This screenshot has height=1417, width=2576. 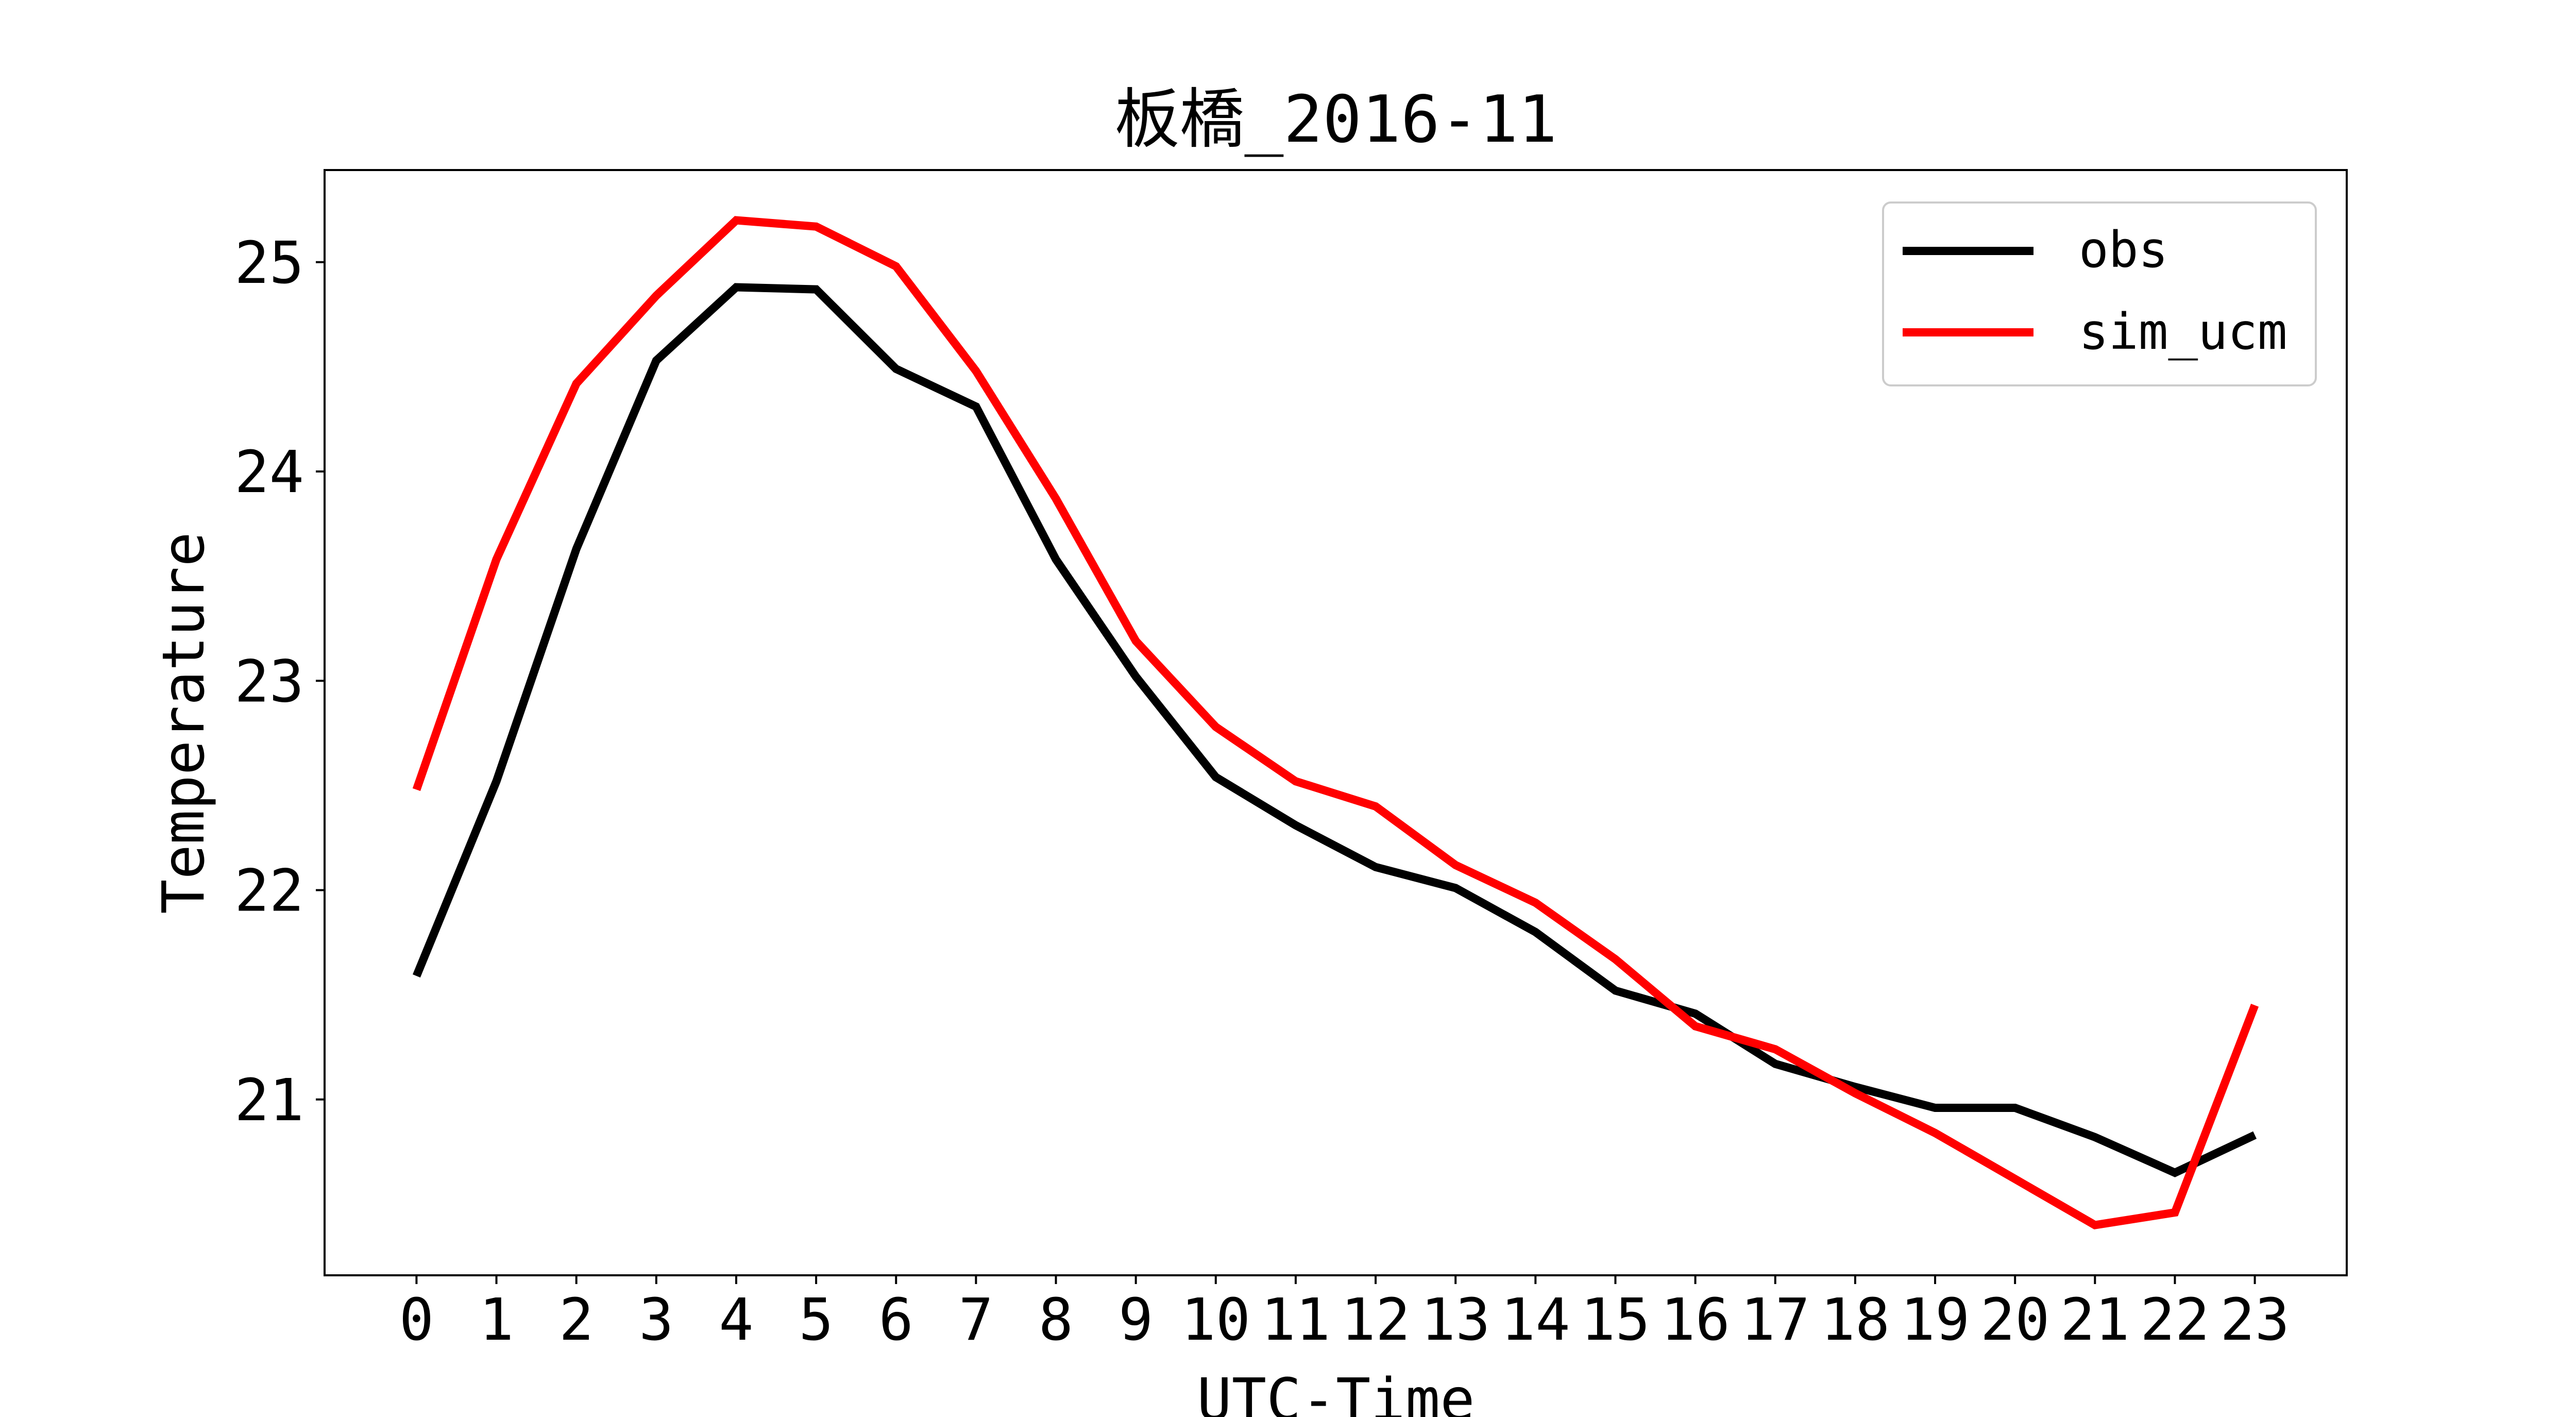 What do you see at coordinates (2123, 250) in the screenshot?
I see `legend-label-obs: obs` at bounding box center [2123, 250].